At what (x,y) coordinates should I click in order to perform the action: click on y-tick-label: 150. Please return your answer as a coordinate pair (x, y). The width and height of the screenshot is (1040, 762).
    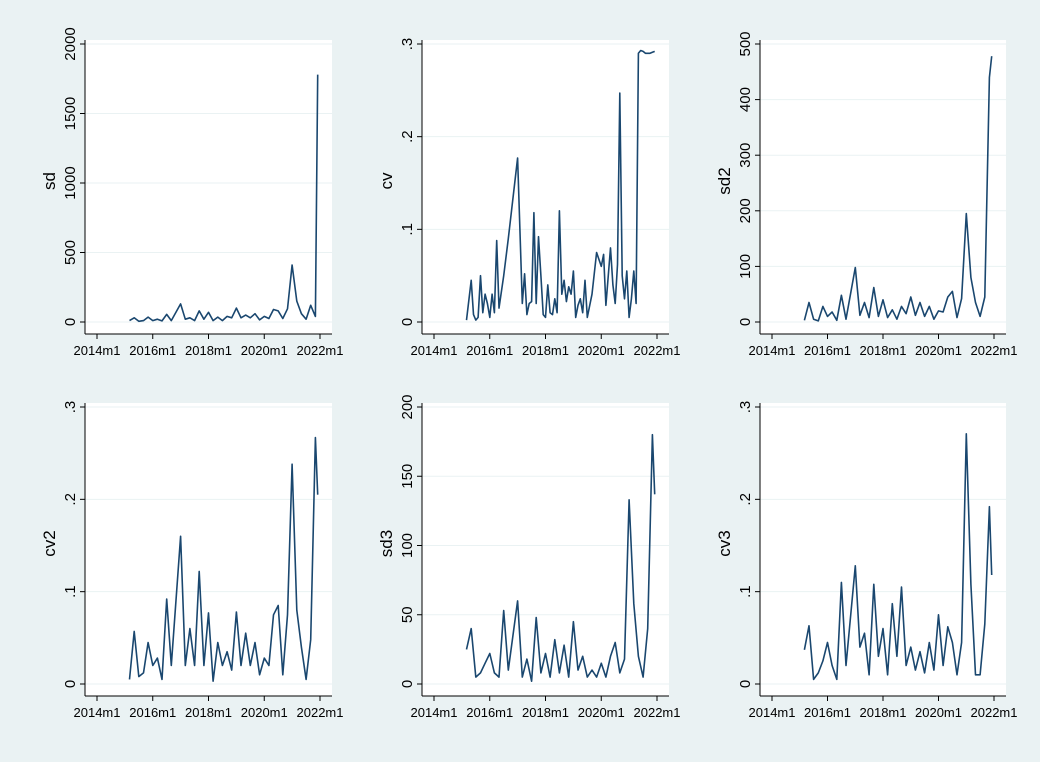
    Looking at the image, I should click on (407, 476).